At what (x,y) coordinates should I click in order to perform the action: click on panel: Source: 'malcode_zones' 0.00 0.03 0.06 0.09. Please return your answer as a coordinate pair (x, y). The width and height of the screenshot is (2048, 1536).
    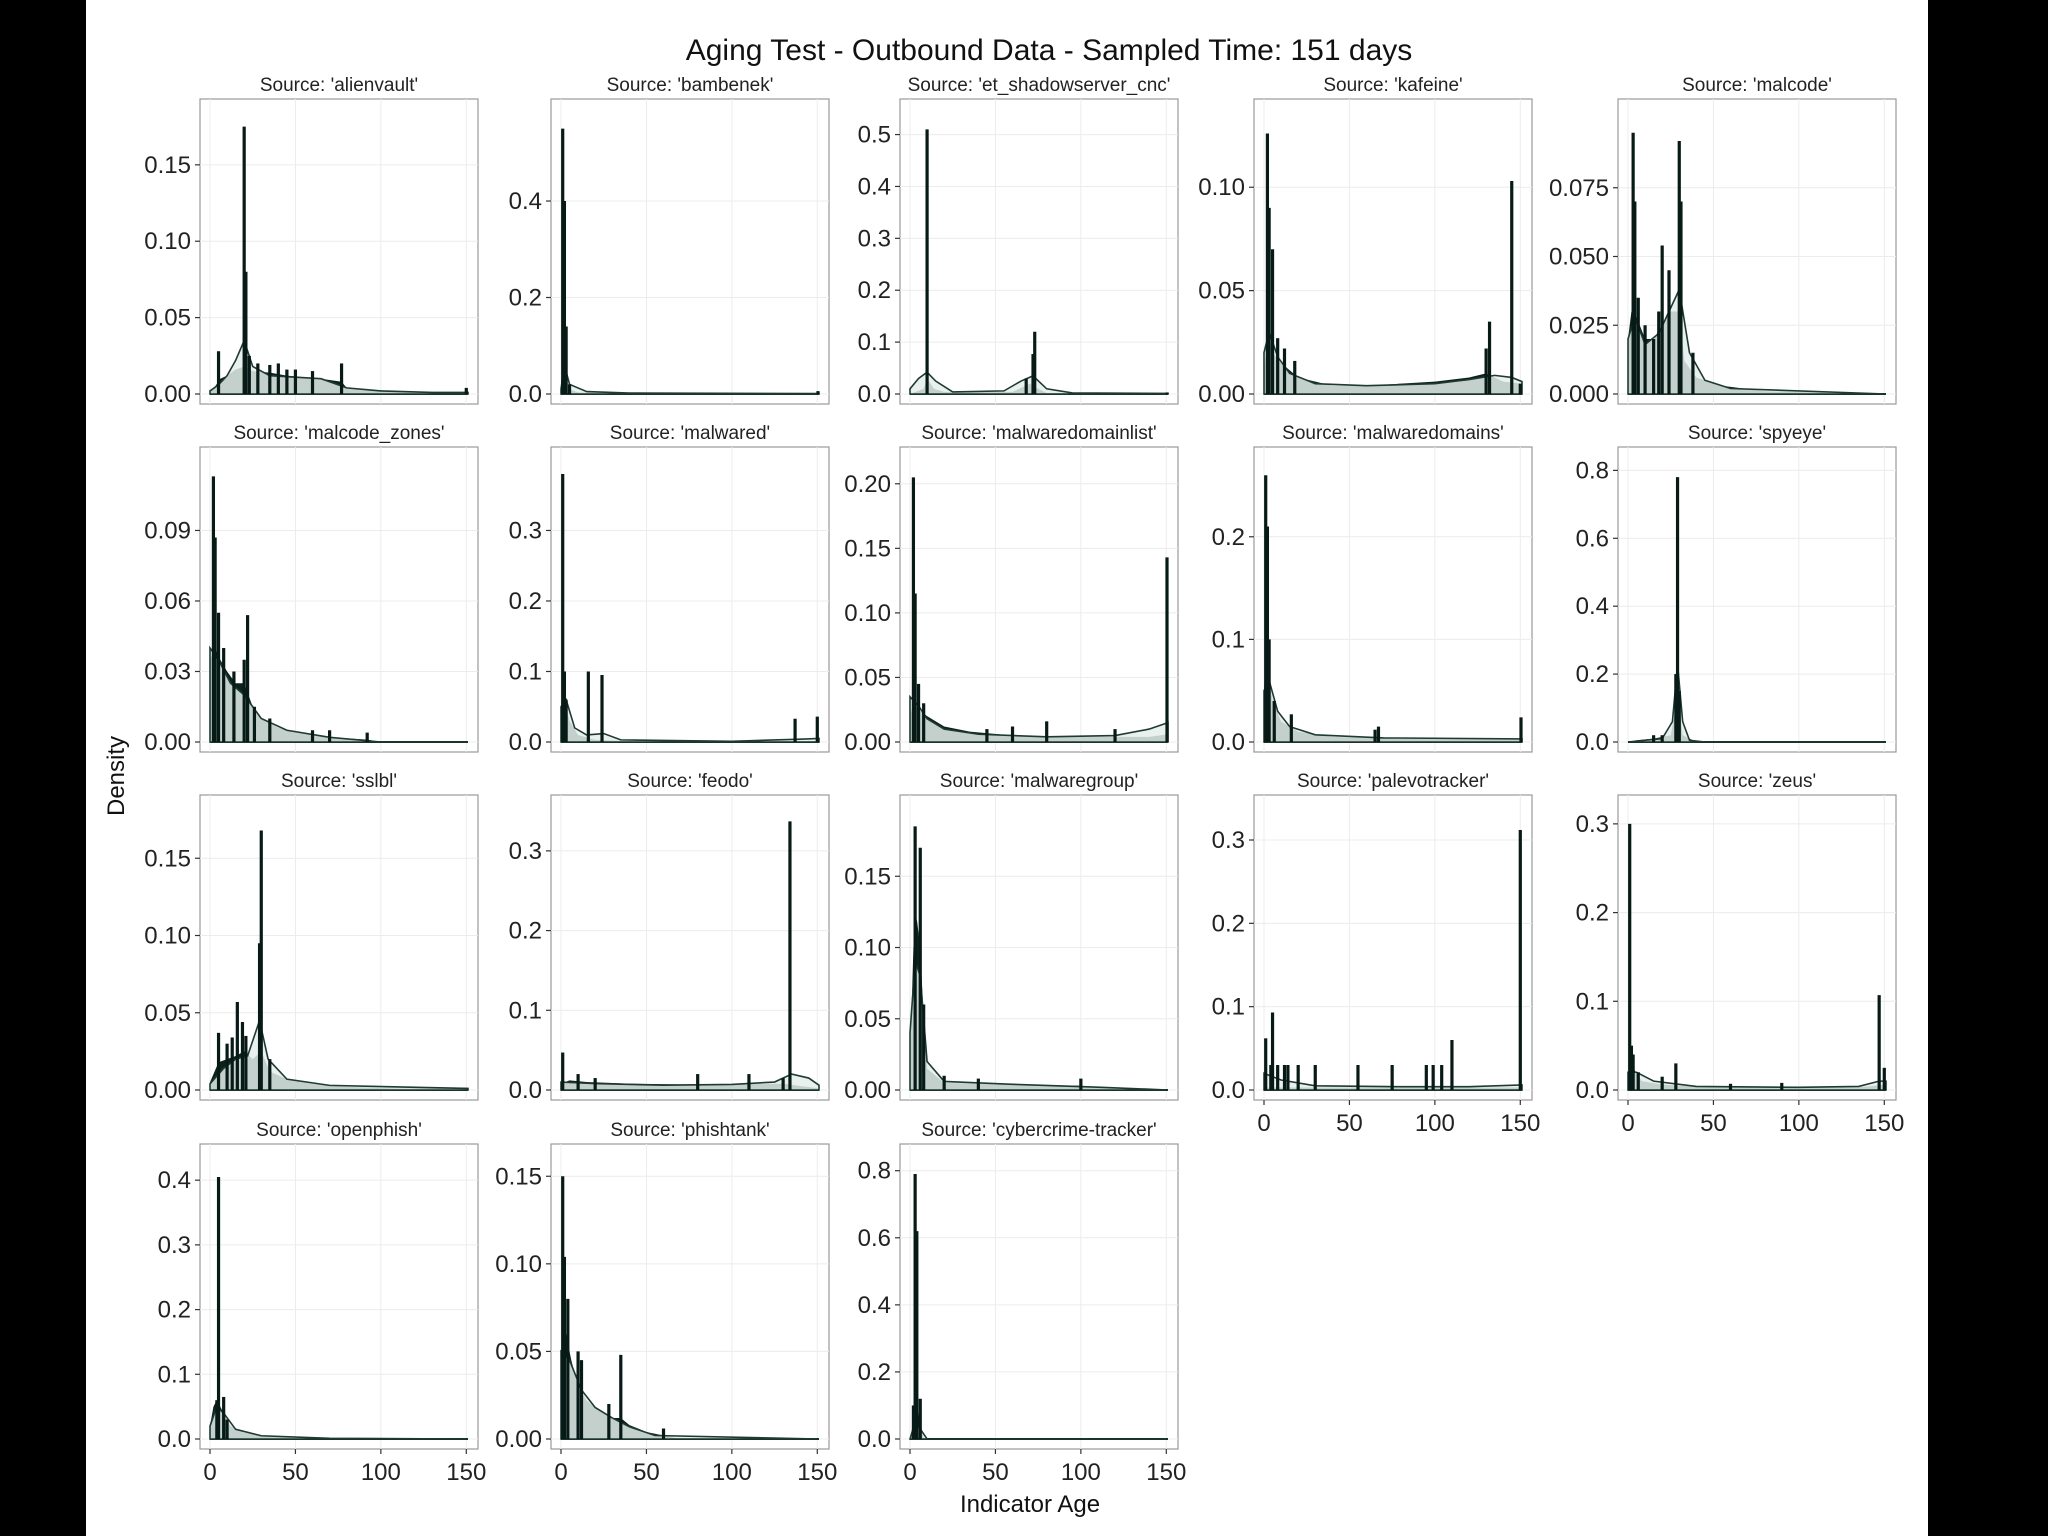
    Looking at the image, I should click on (311, 589).